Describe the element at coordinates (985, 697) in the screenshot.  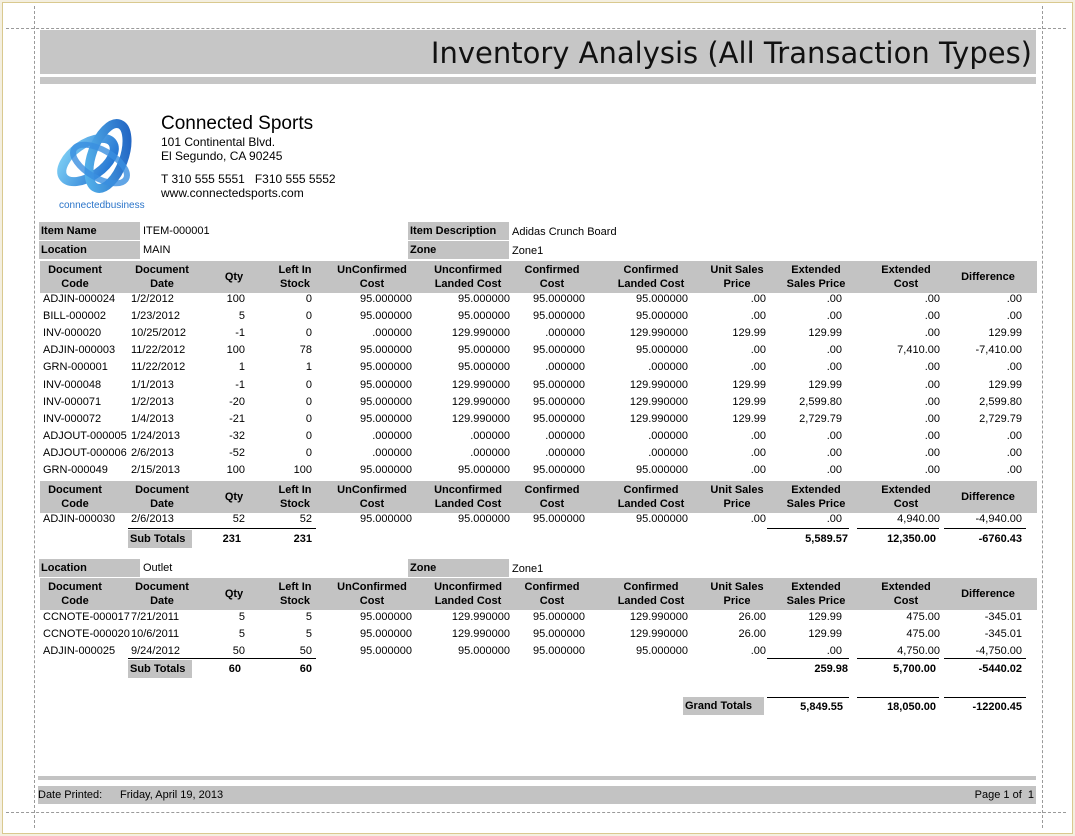
I see `grand-total-rule-diff` at that location.